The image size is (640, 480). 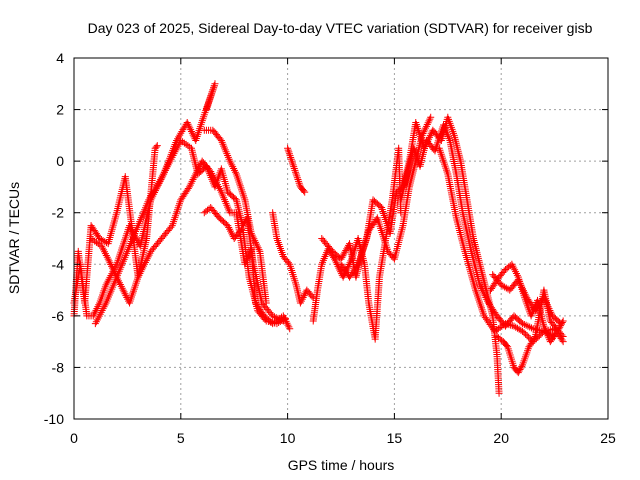 What do you see at coordinates (60, 110) in the screenshot?
I see `y-tick-label: 2` at bounding box center [60, 110].